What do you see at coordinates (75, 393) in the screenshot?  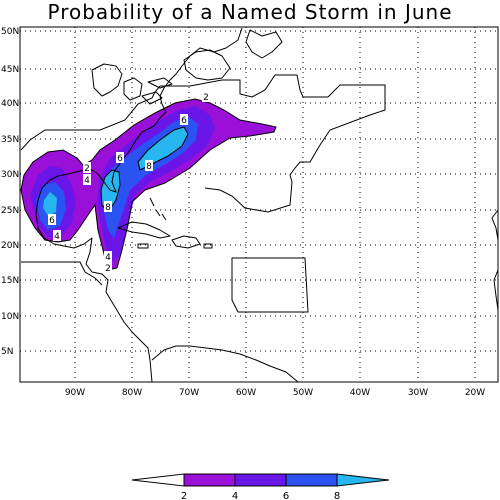 I see `lon-label: 90W` at bounding box center [75, 393].